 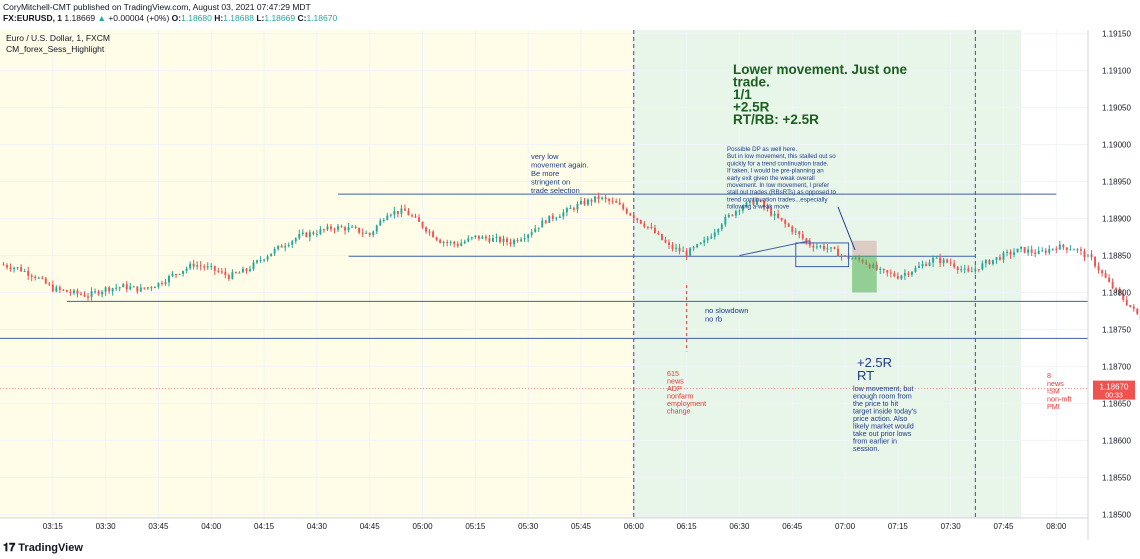 I want to click on y-tick-label: 1.19100, so click(x=1116, y=71).